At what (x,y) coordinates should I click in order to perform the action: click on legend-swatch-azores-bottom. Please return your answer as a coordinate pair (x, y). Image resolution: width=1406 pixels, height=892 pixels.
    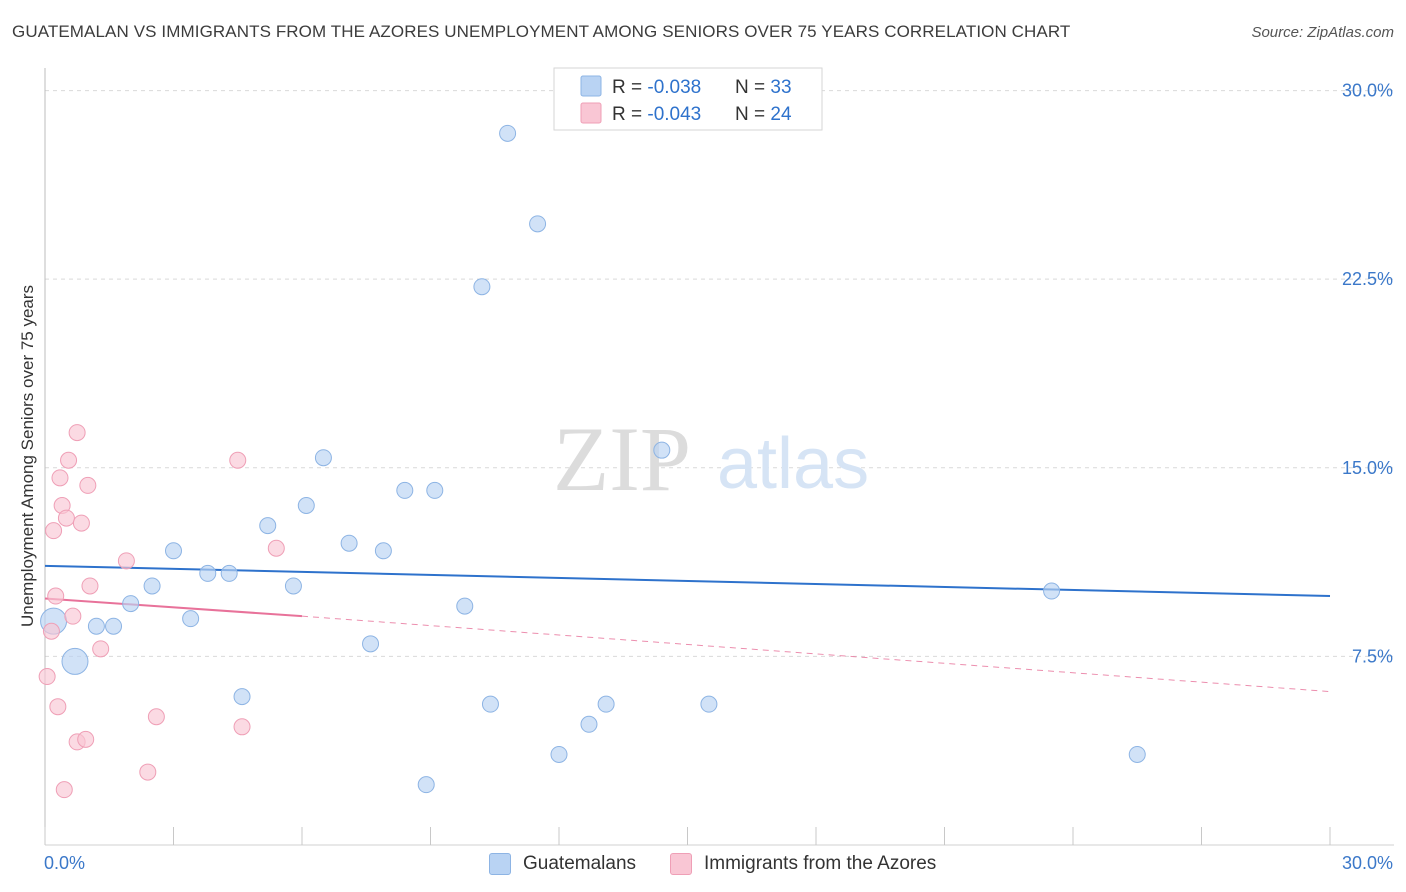
    Looking at the image, I should click on (681, 864).